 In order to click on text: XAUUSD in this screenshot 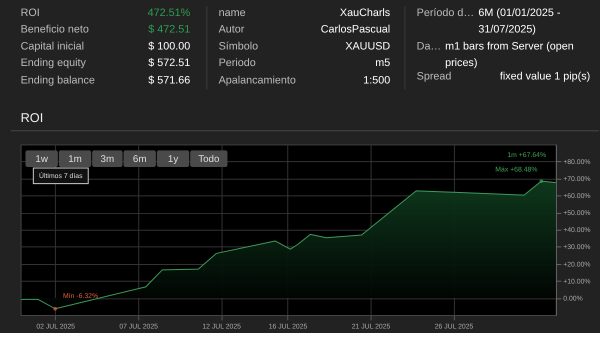, I will do `click(367, 46)`.